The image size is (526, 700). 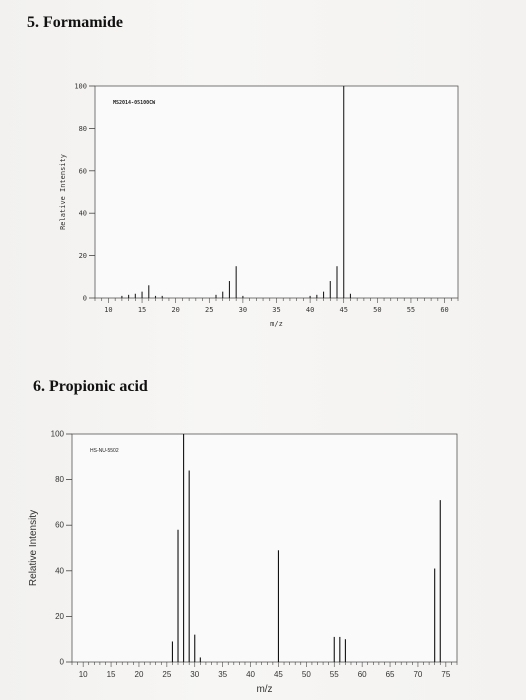 I want to click on x-tick-label: 75, so click(x=445, y=674).